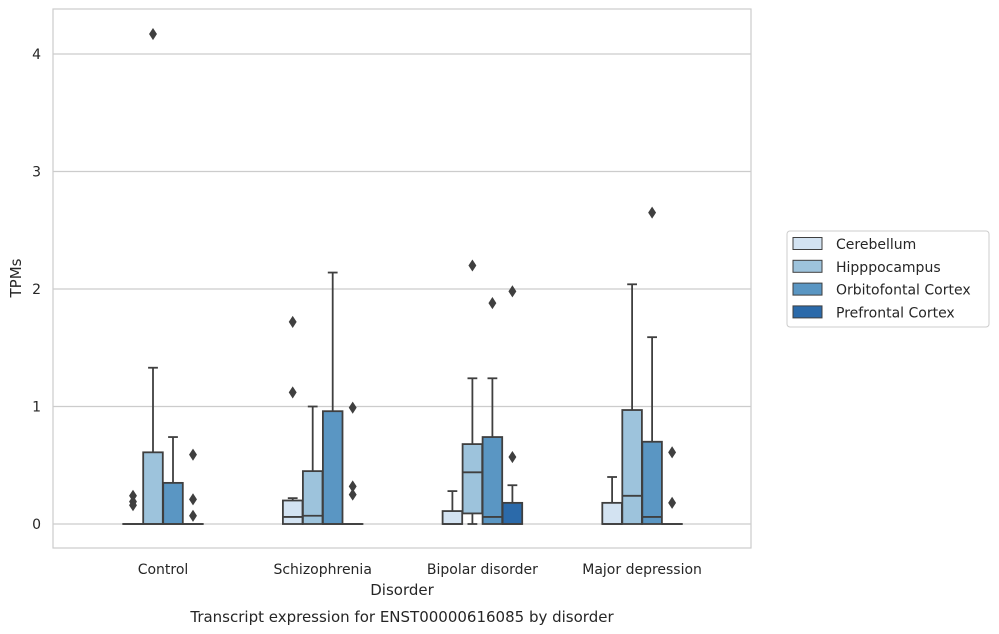  What do you see at coordinates (402, 590) in the screenshot?
I see `x-axis-label: Disorder` at bounding box center [402, 590].